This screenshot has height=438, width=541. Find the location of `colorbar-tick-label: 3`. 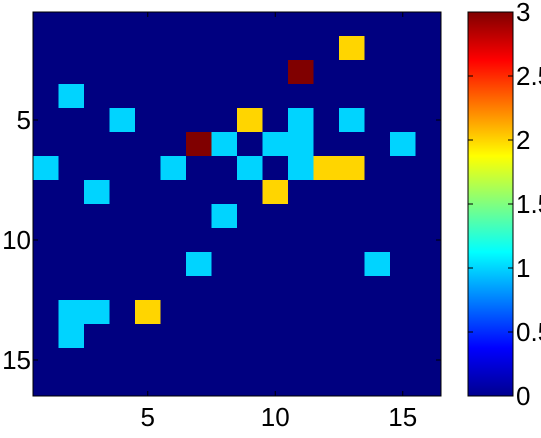

colorbar-tick-label: 3 is located at coordinates (523, 13).